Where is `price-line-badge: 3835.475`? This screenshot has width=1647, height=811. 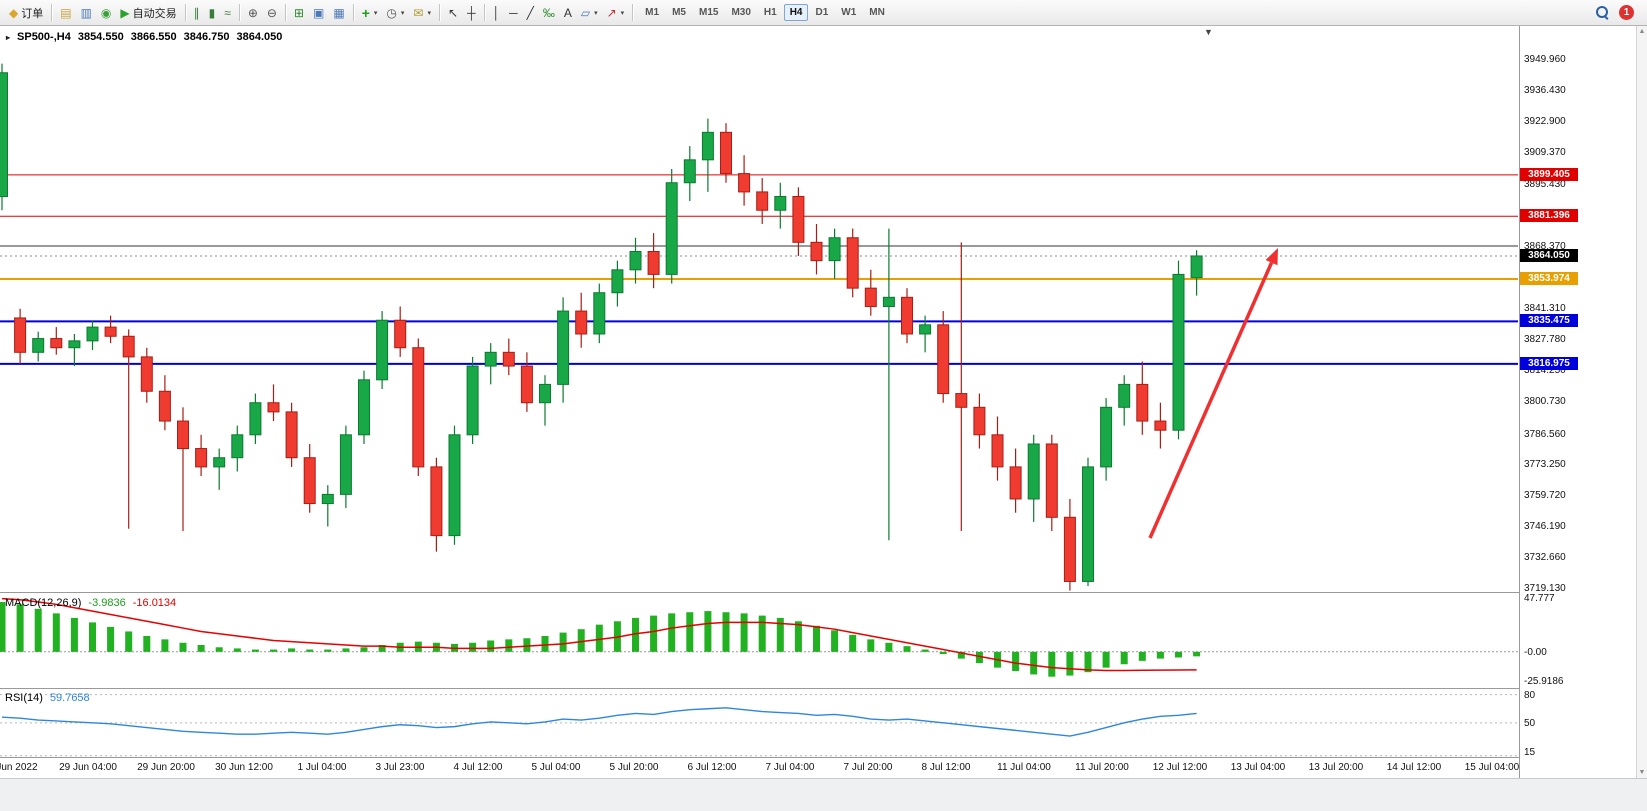
price-line-badge: 3835.475 is located at coordinates (1549, 321).